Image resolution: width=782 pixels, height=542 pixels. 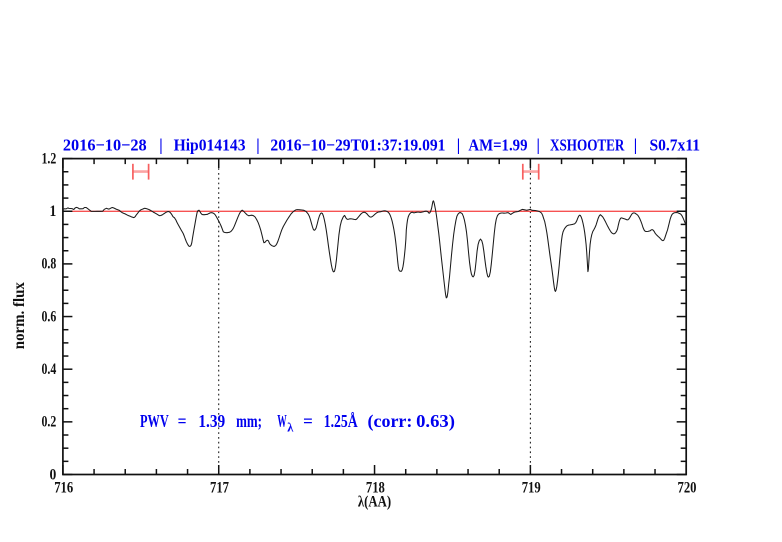 I want to click on svg-text: AM=1.99, so click(x=497, y=145).